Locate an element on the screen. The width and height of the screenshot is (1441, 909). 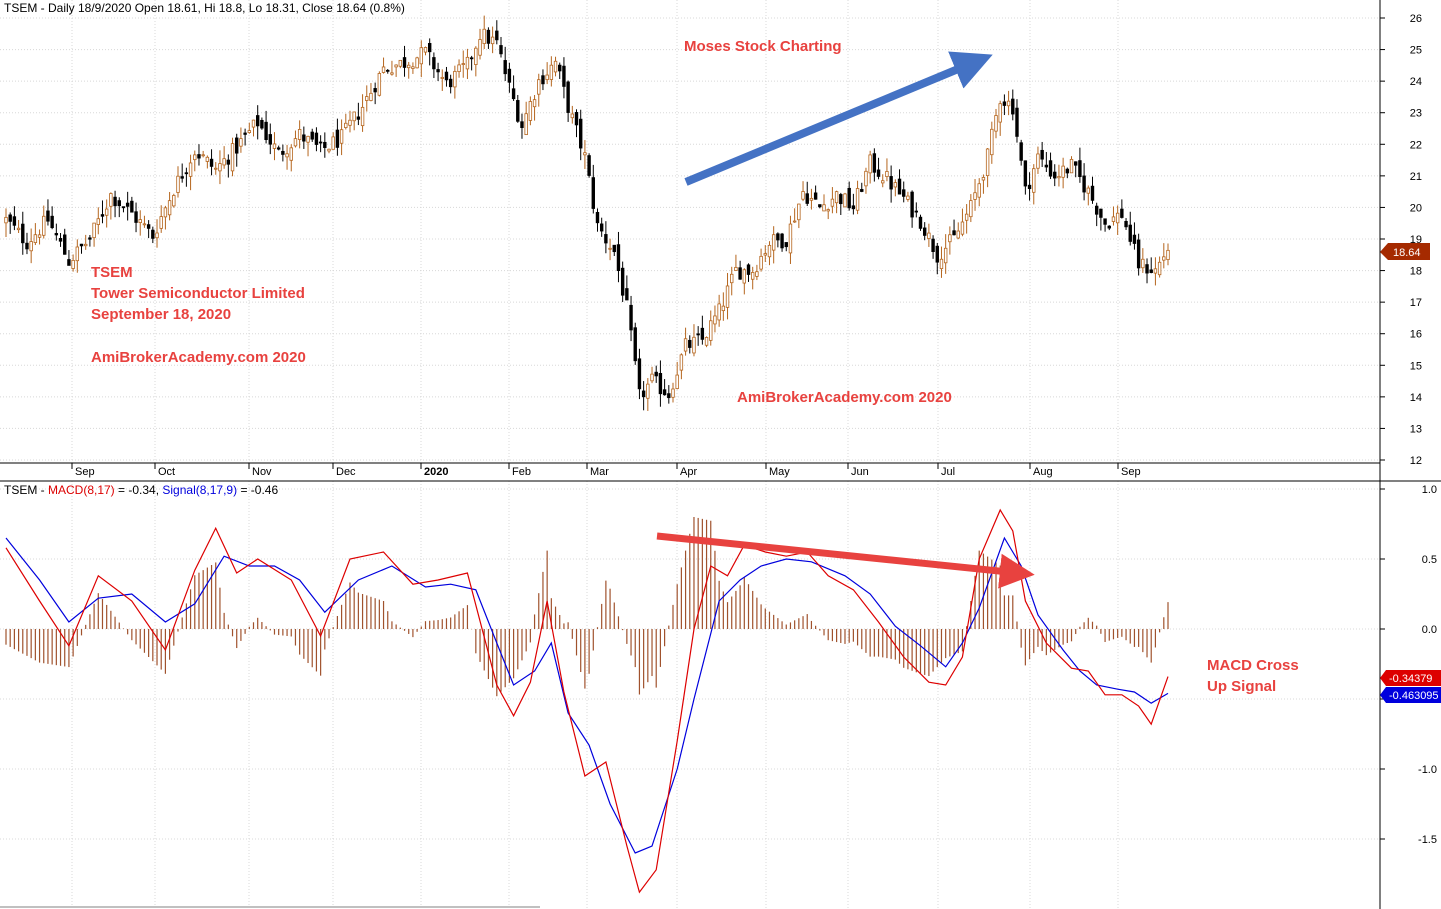
price-y-tick-label: 24 is located at coordinates (1416, 82).